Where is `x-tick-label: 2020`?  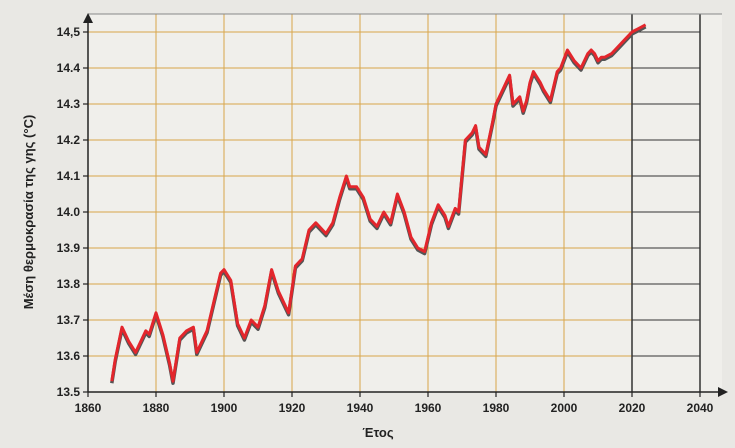
x-tick-label: 2020 is located at coordinates (632, 408).